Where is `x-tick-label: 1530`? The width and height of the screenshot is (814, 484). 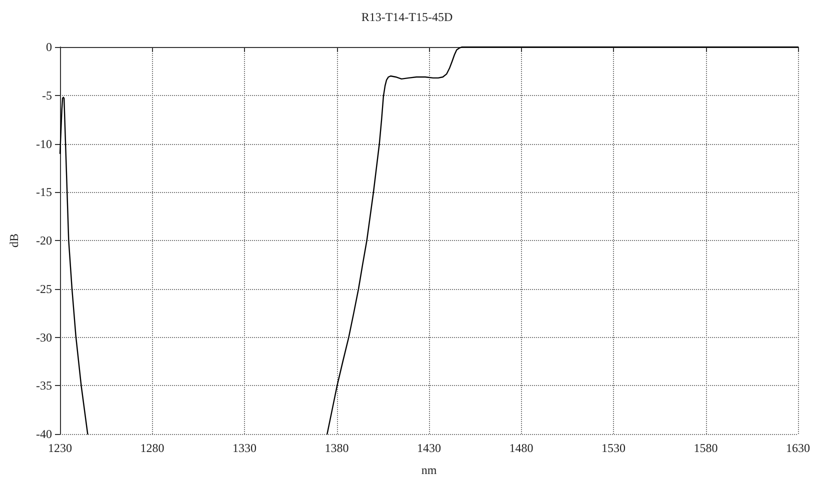
x-tick-label: 1530 is located at coordinates (614, 448).